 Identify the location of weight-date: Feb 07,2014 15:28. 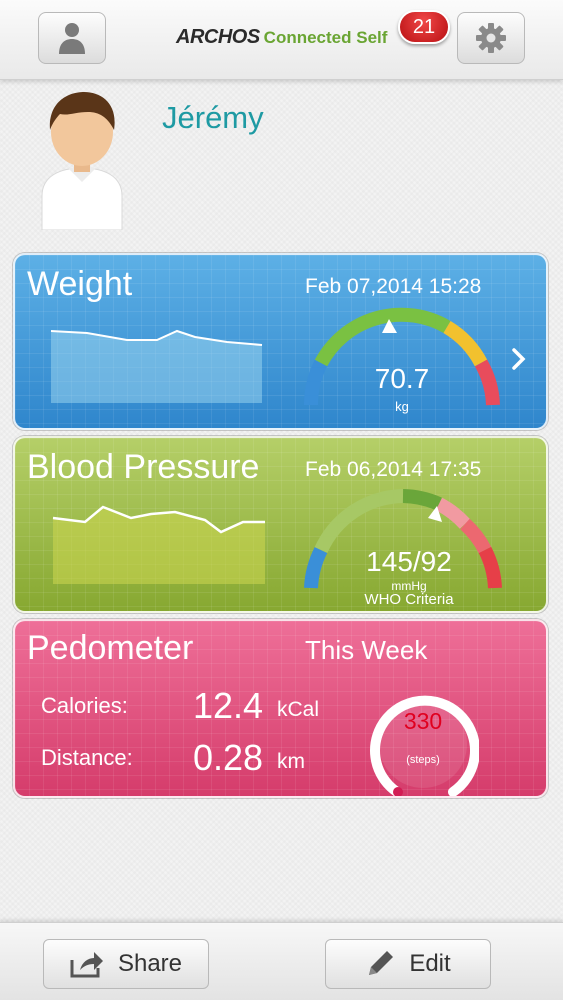
(393, 286).